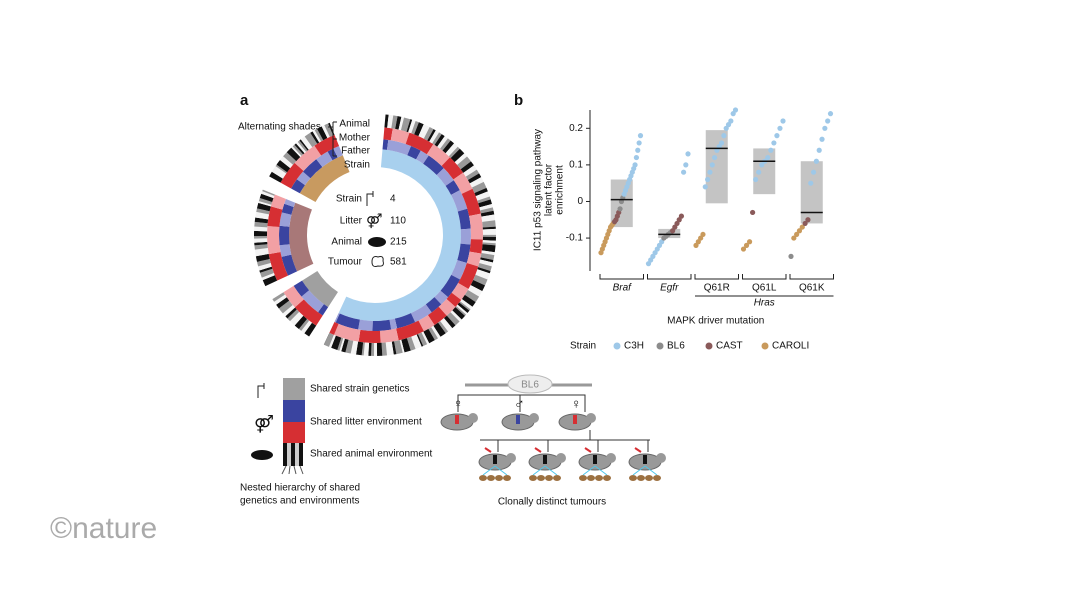  Describe the element at coordinates (366, 422) in the screenshot. I see `legend-text: Shared litter environment` at that location.